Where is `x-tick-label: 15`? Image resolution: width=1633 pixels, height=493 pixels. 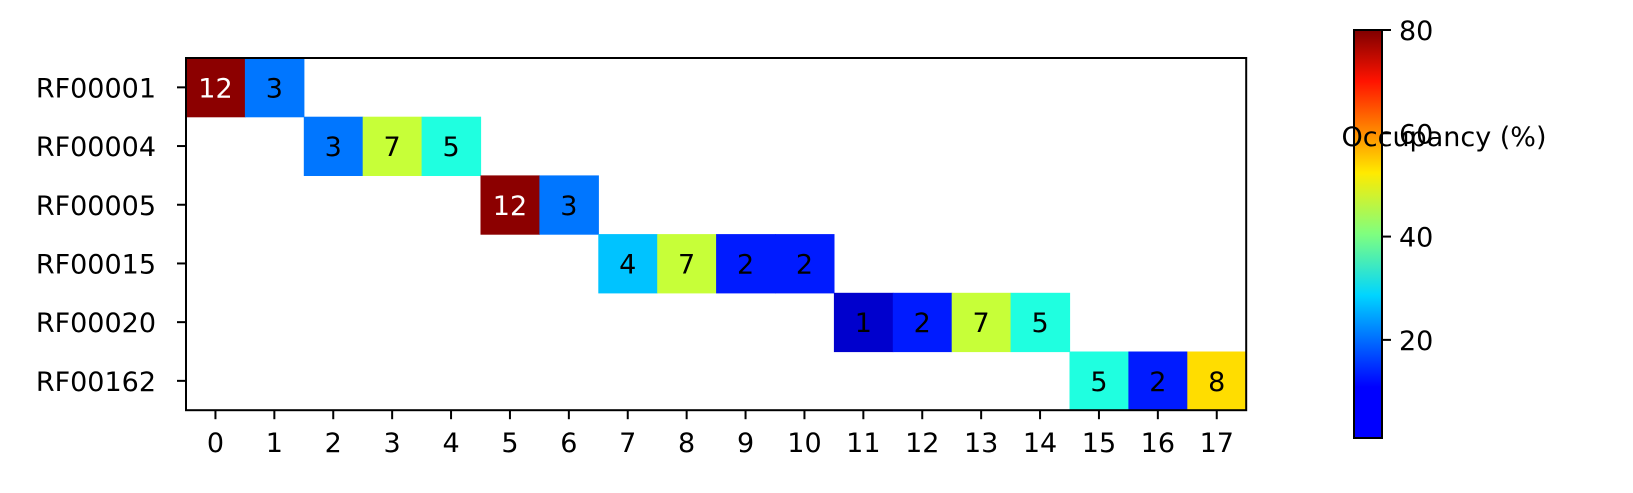
x-tick-label: 15 is located at coordinates (1099, 443).